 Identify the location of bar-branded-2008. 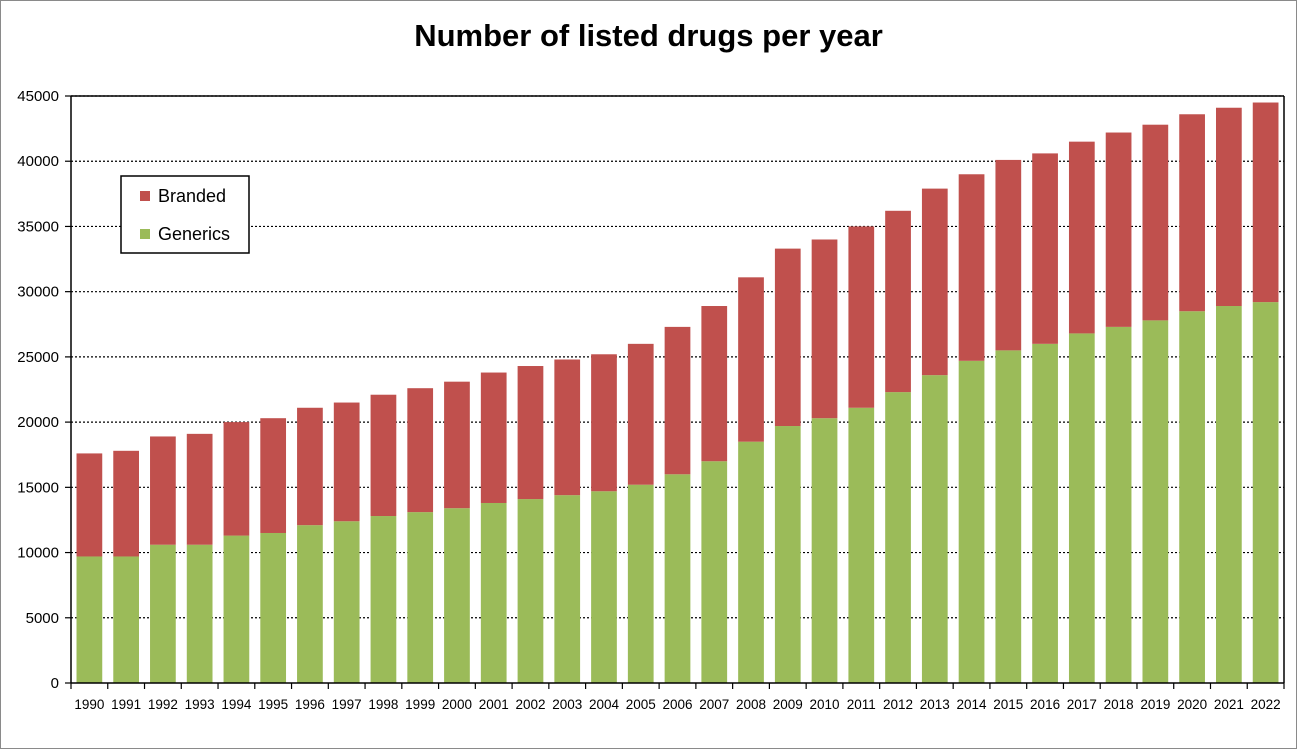
(751, 359).